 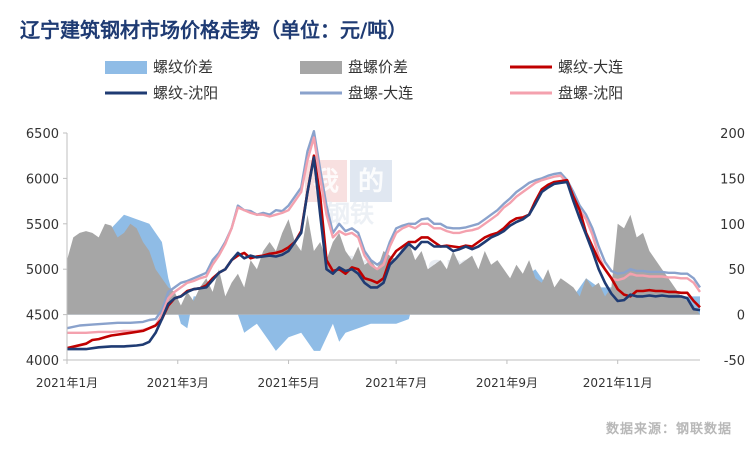 What do you see at coordinates (67, 383) in the screenshot?
I see `x-tick-label-0: 2021年1月` at bounding box center [67, 383].